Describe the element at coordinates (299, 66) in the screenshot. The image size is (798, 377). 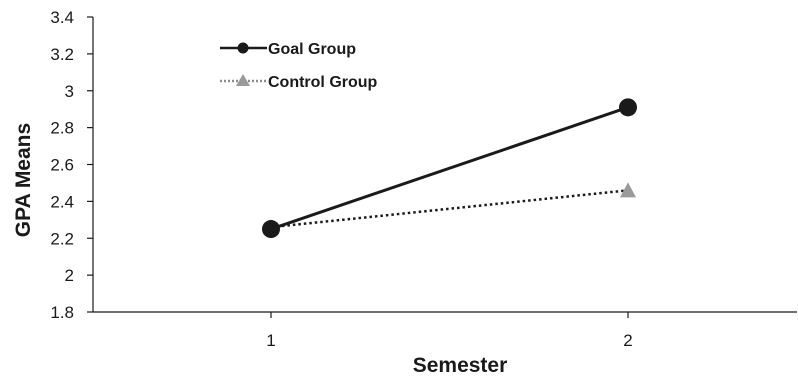
I see `legend: Goal Group Control Group` at that location.